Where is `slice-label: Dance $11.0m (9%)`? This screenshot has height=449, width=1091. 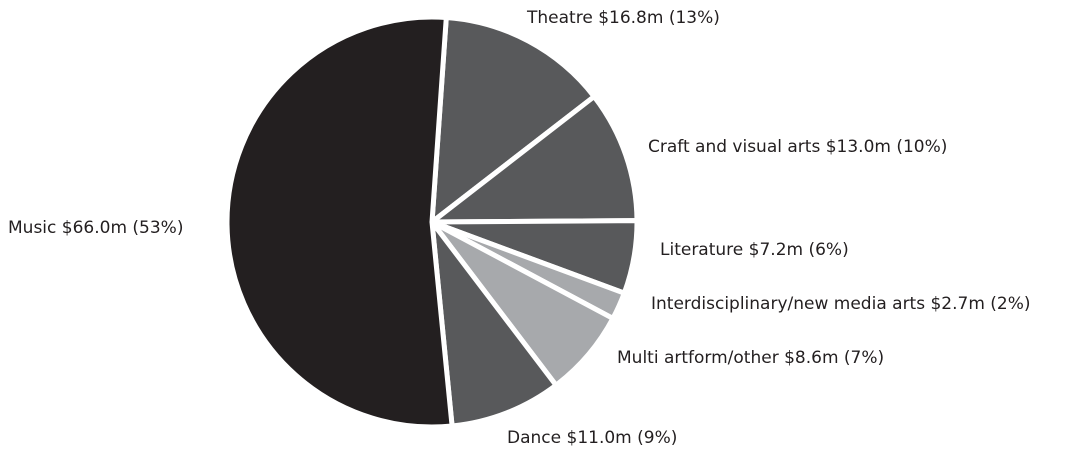 slice-label: Dance $11.0m (9%) is located at coordinates (592, 438).